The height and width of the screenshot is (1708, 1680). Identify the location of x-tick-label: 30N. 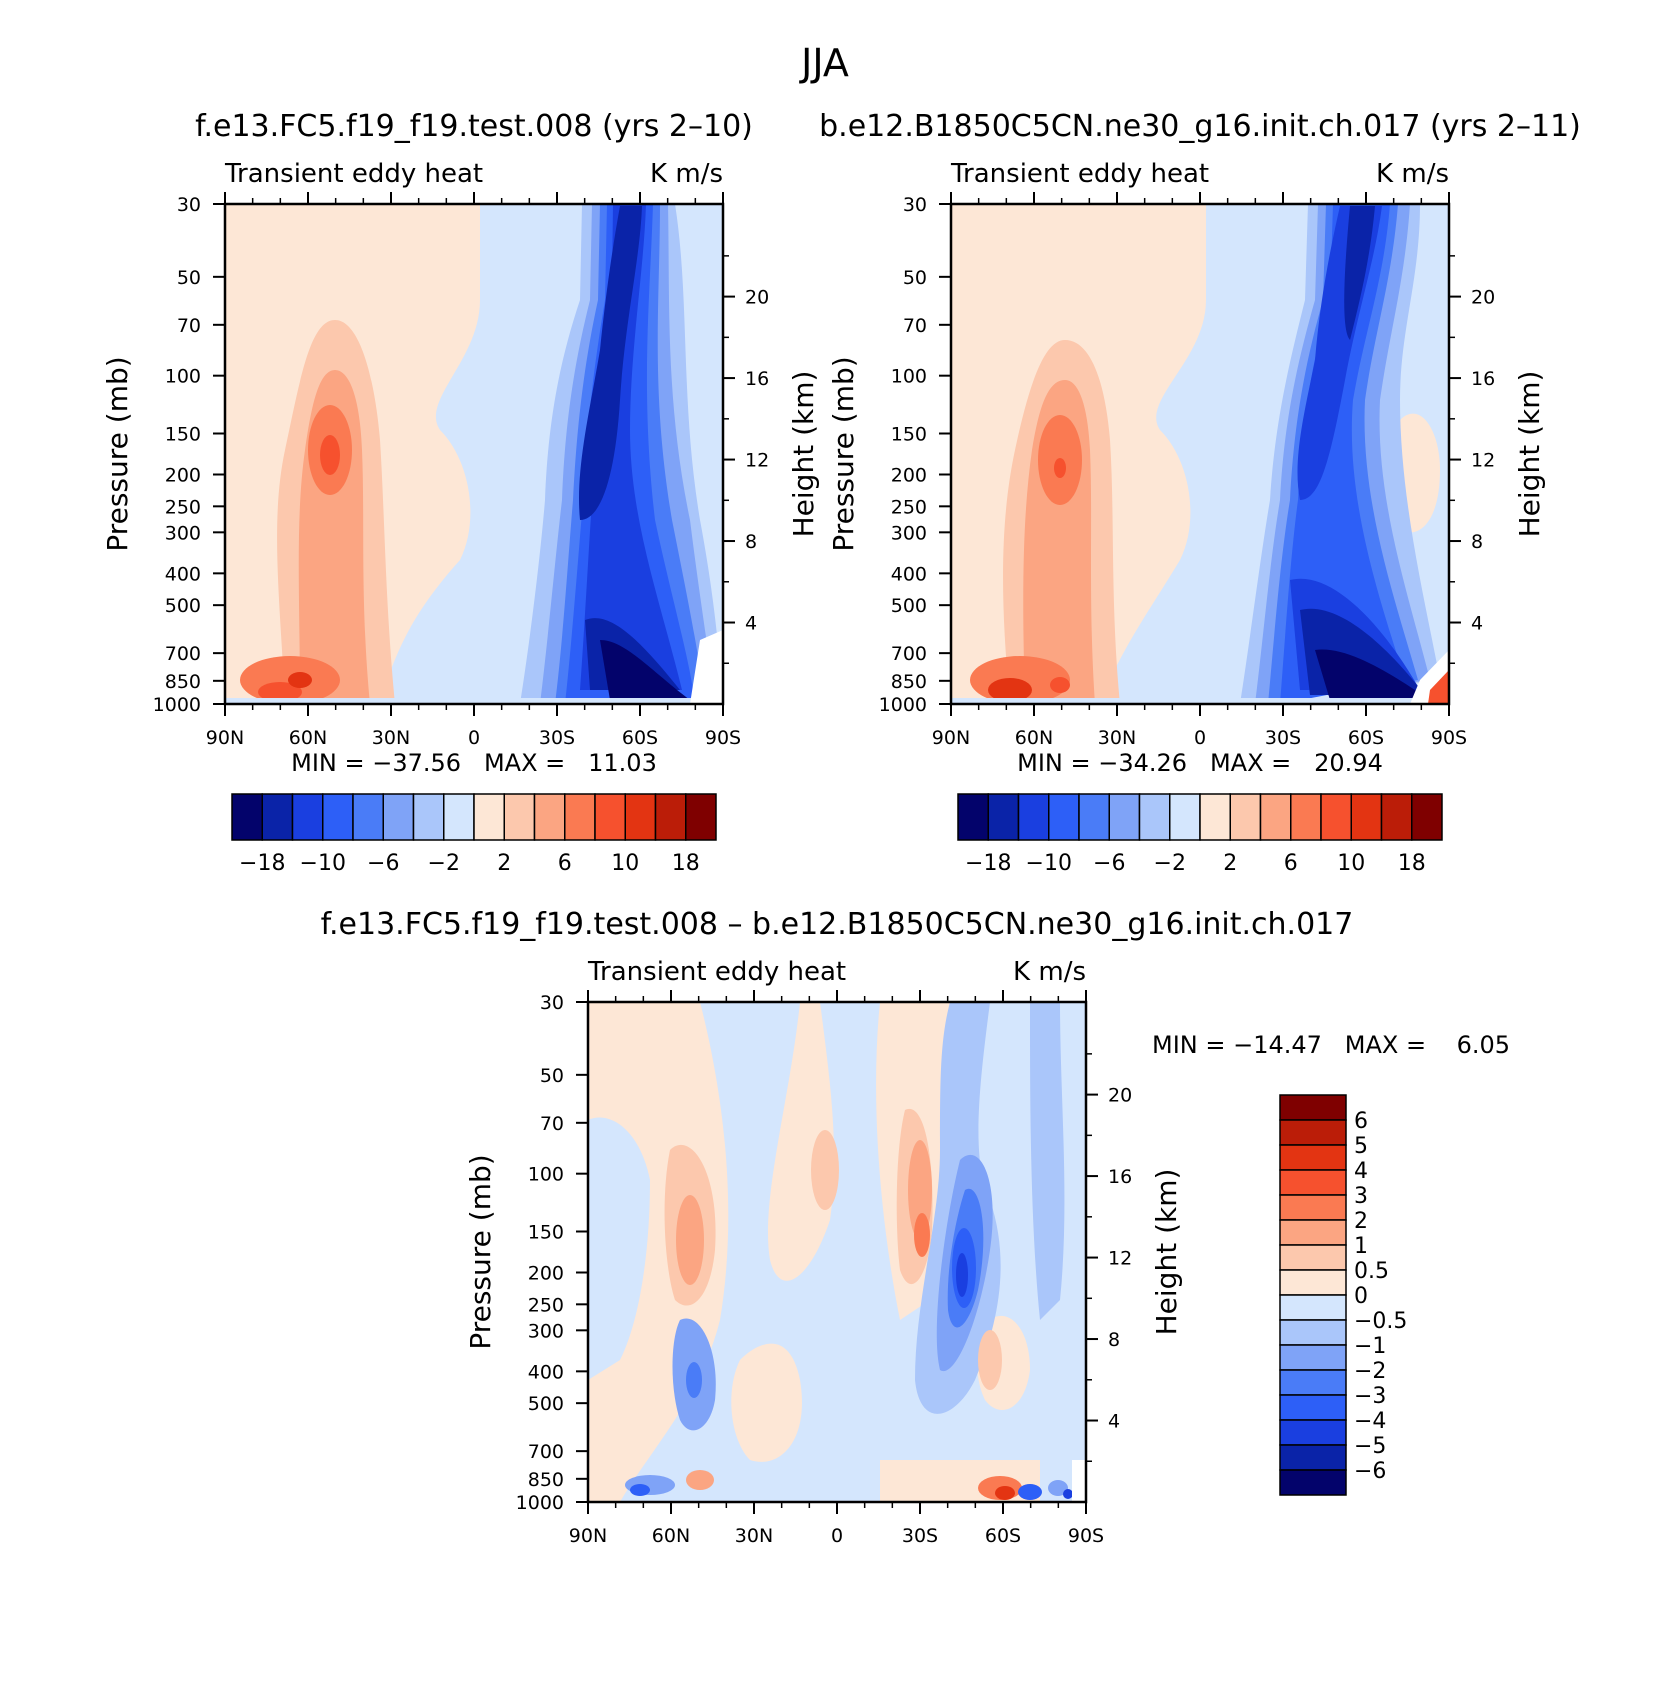
(391, 738).